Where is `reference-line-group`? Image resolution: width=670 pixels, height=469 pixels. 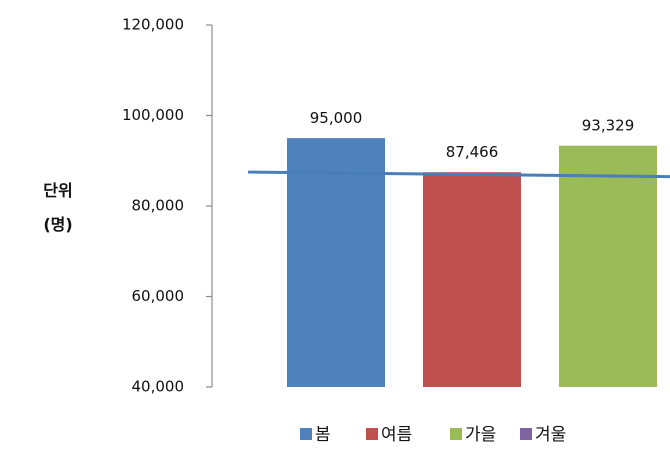
reference-line-group is located at coordinates (458, 174).